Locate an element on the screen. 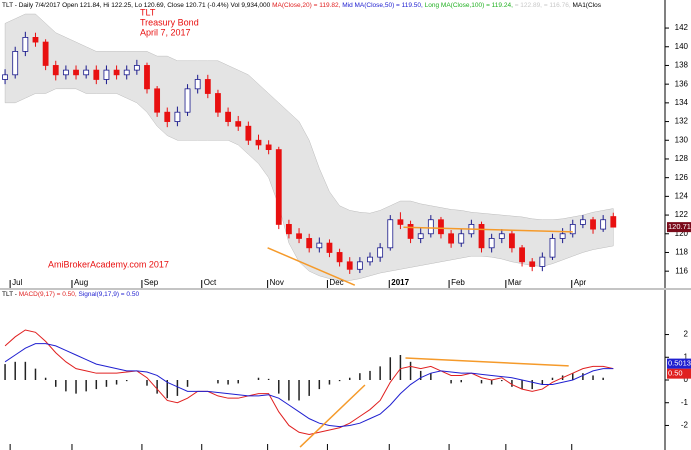 Image resolution: width=691 pixels, height=450 pixels. x-tick-label: Dec is located at coordinates (336, 282).